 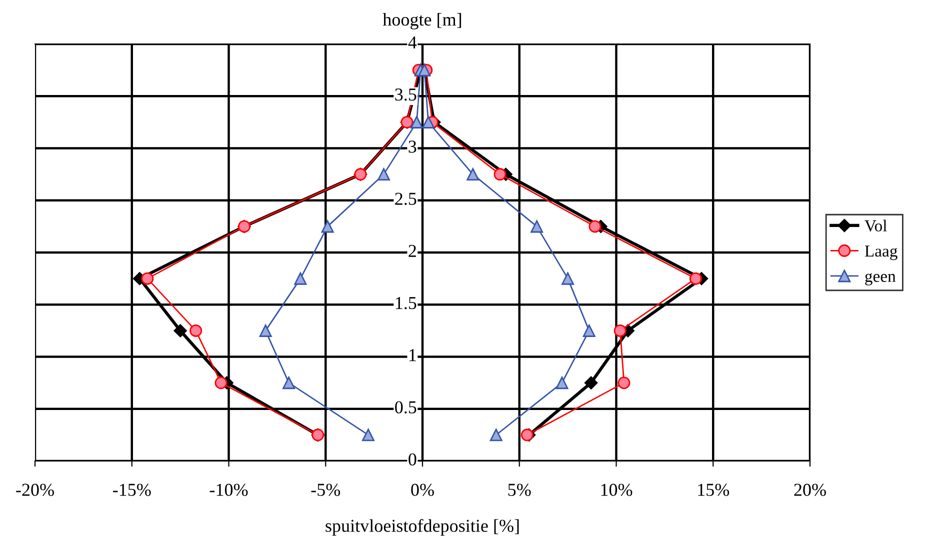 I want to click on y-tick-label: 0, so click(x=412, y=459).